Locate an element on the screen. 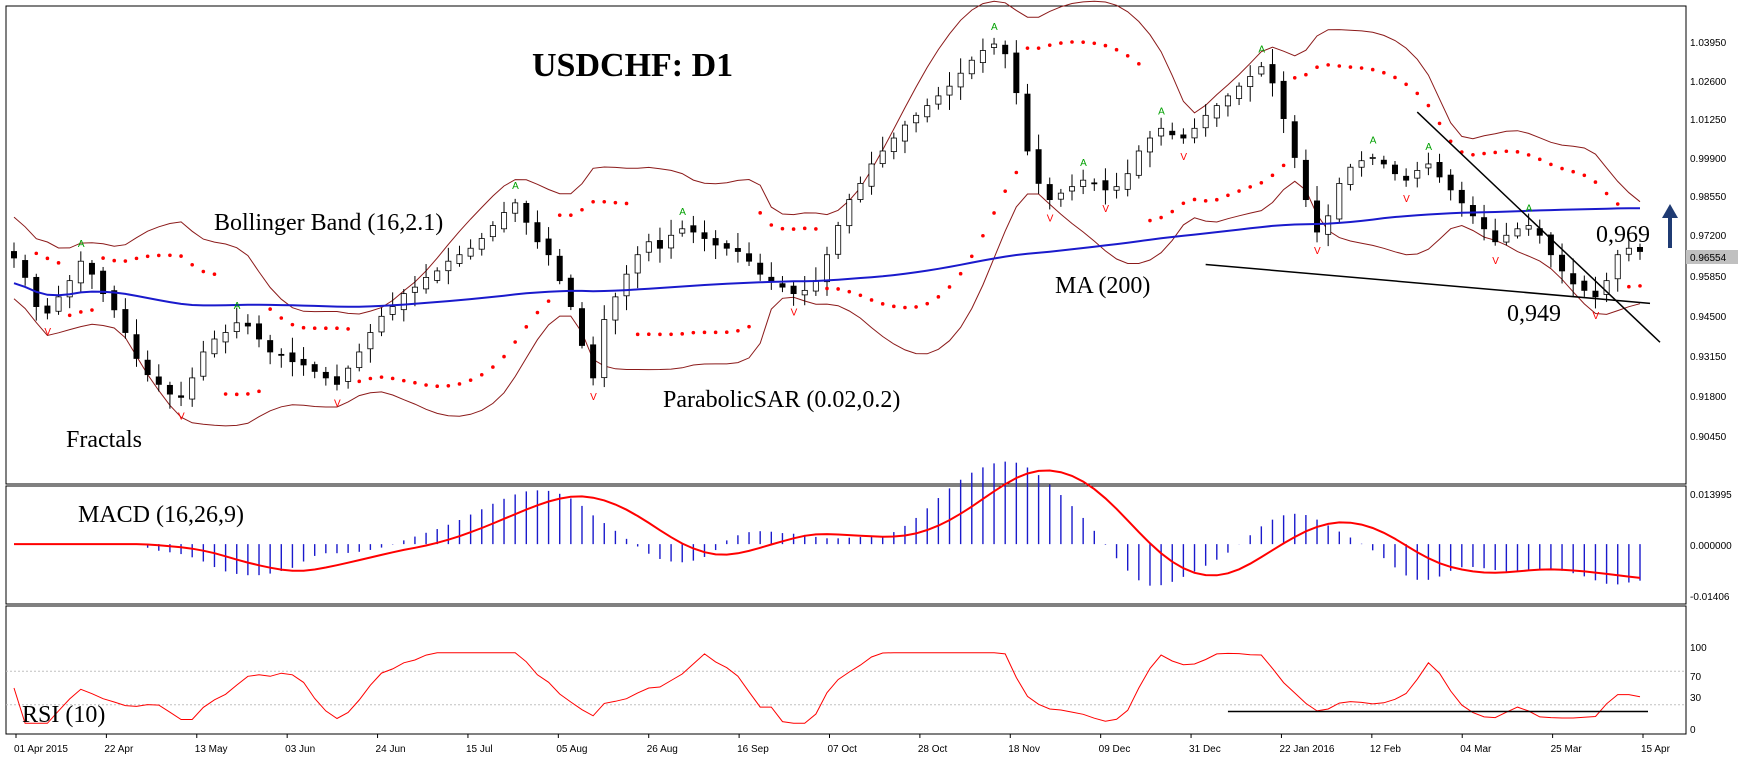  last-price-label: 0.96554 is located at coordinates (1708, 258).